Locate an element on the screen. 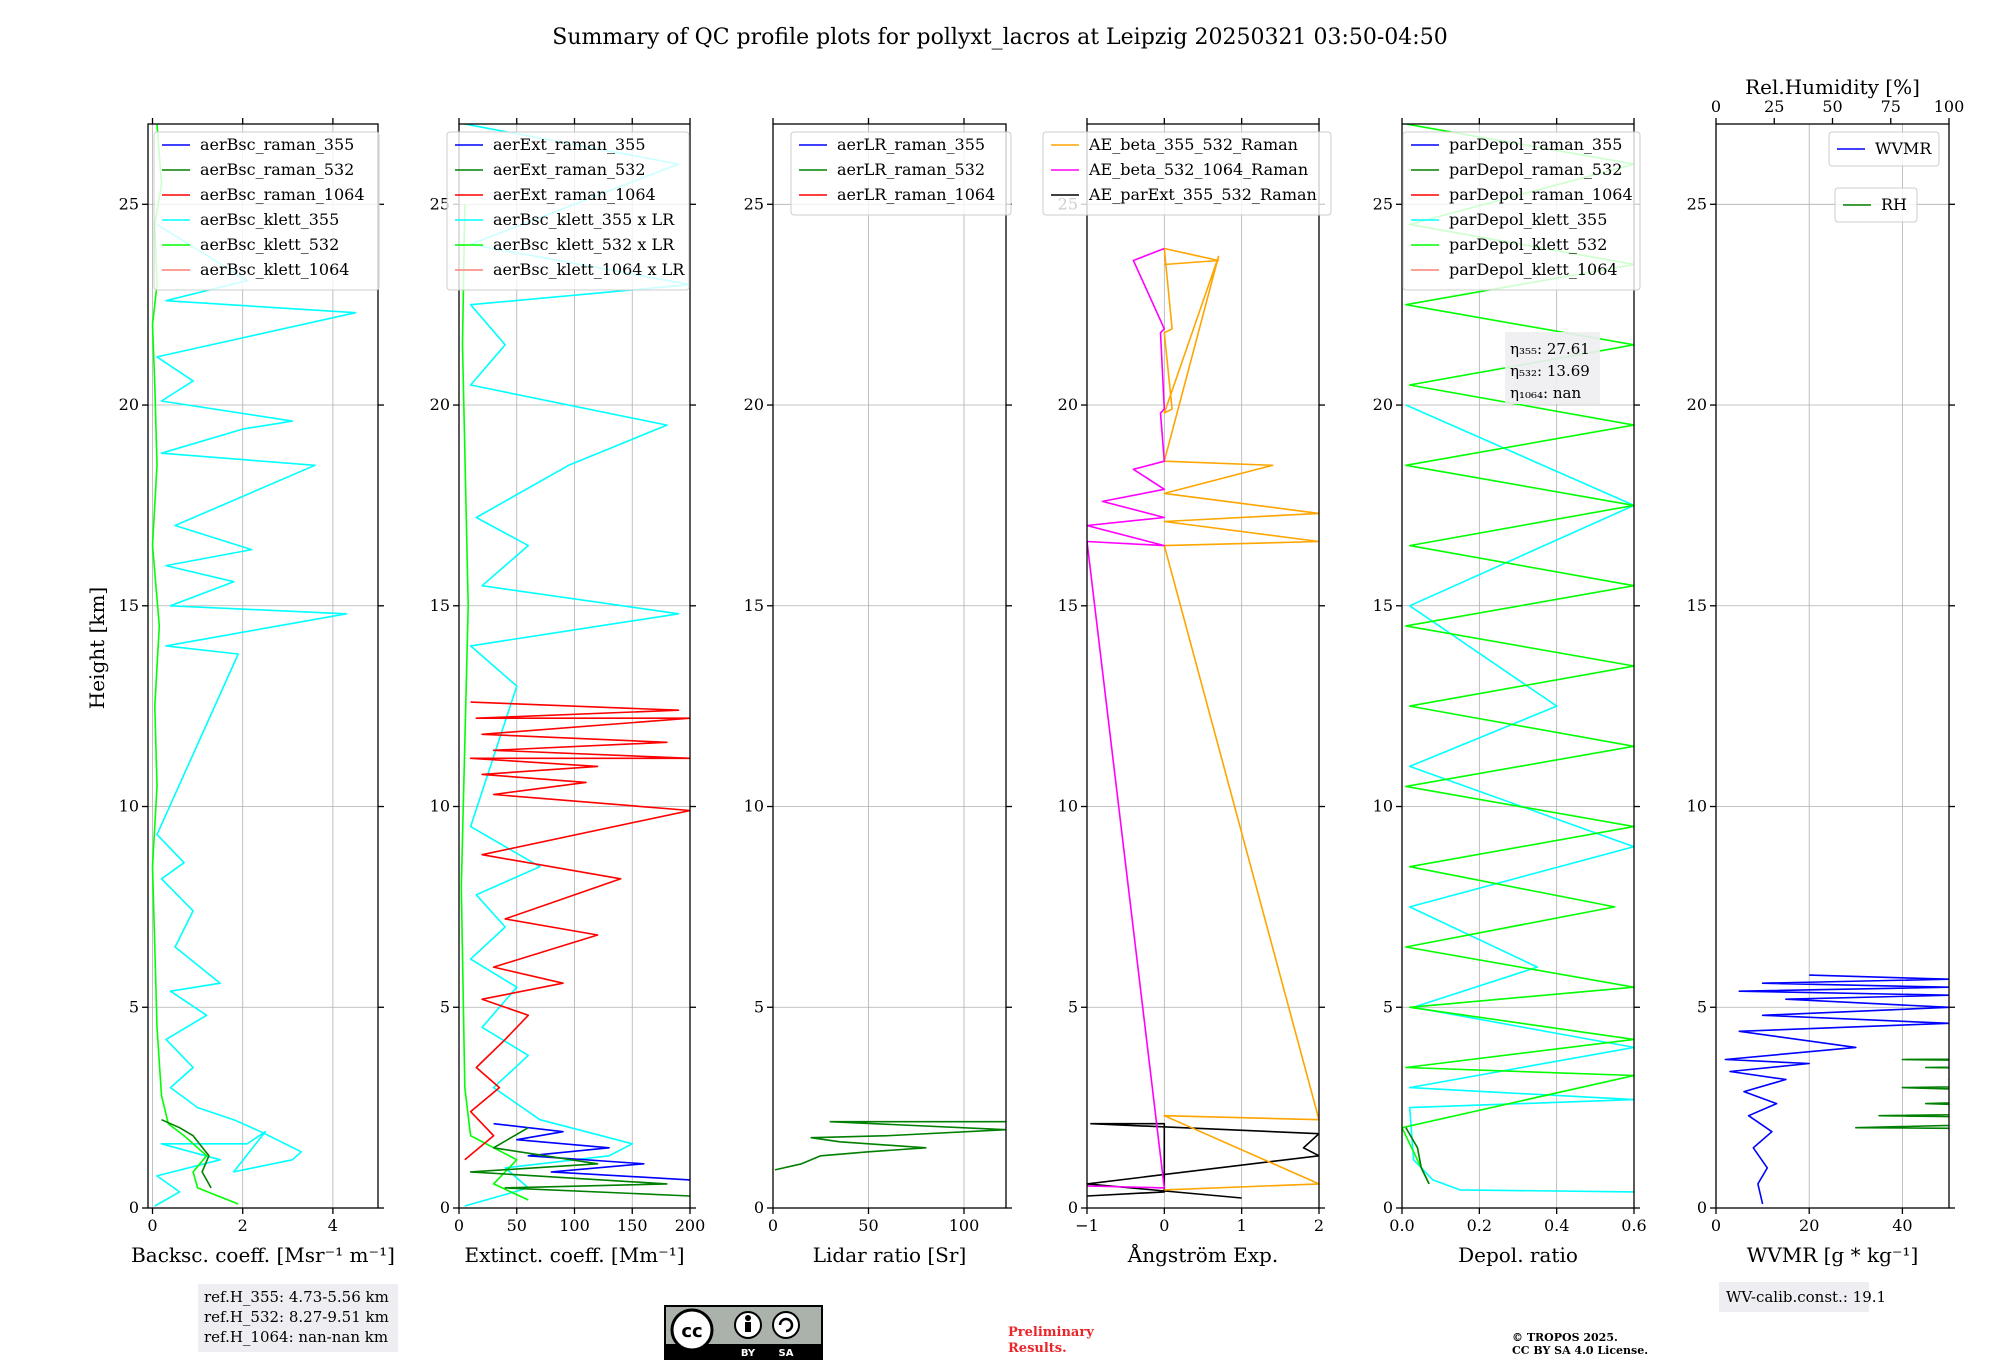  ref-height-1064: ref.H_1064: nan-nan km is located at coordinates (296, 1337).